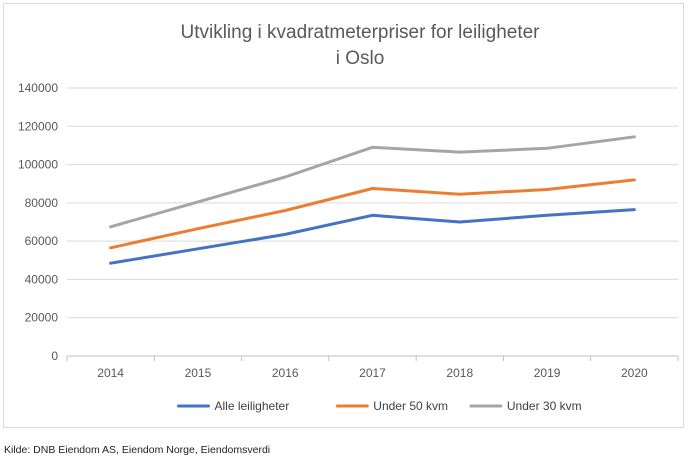  Describe the element at coordinates (459, 373) in the screenshot. I see `x-tick-label: 2018` at that location.